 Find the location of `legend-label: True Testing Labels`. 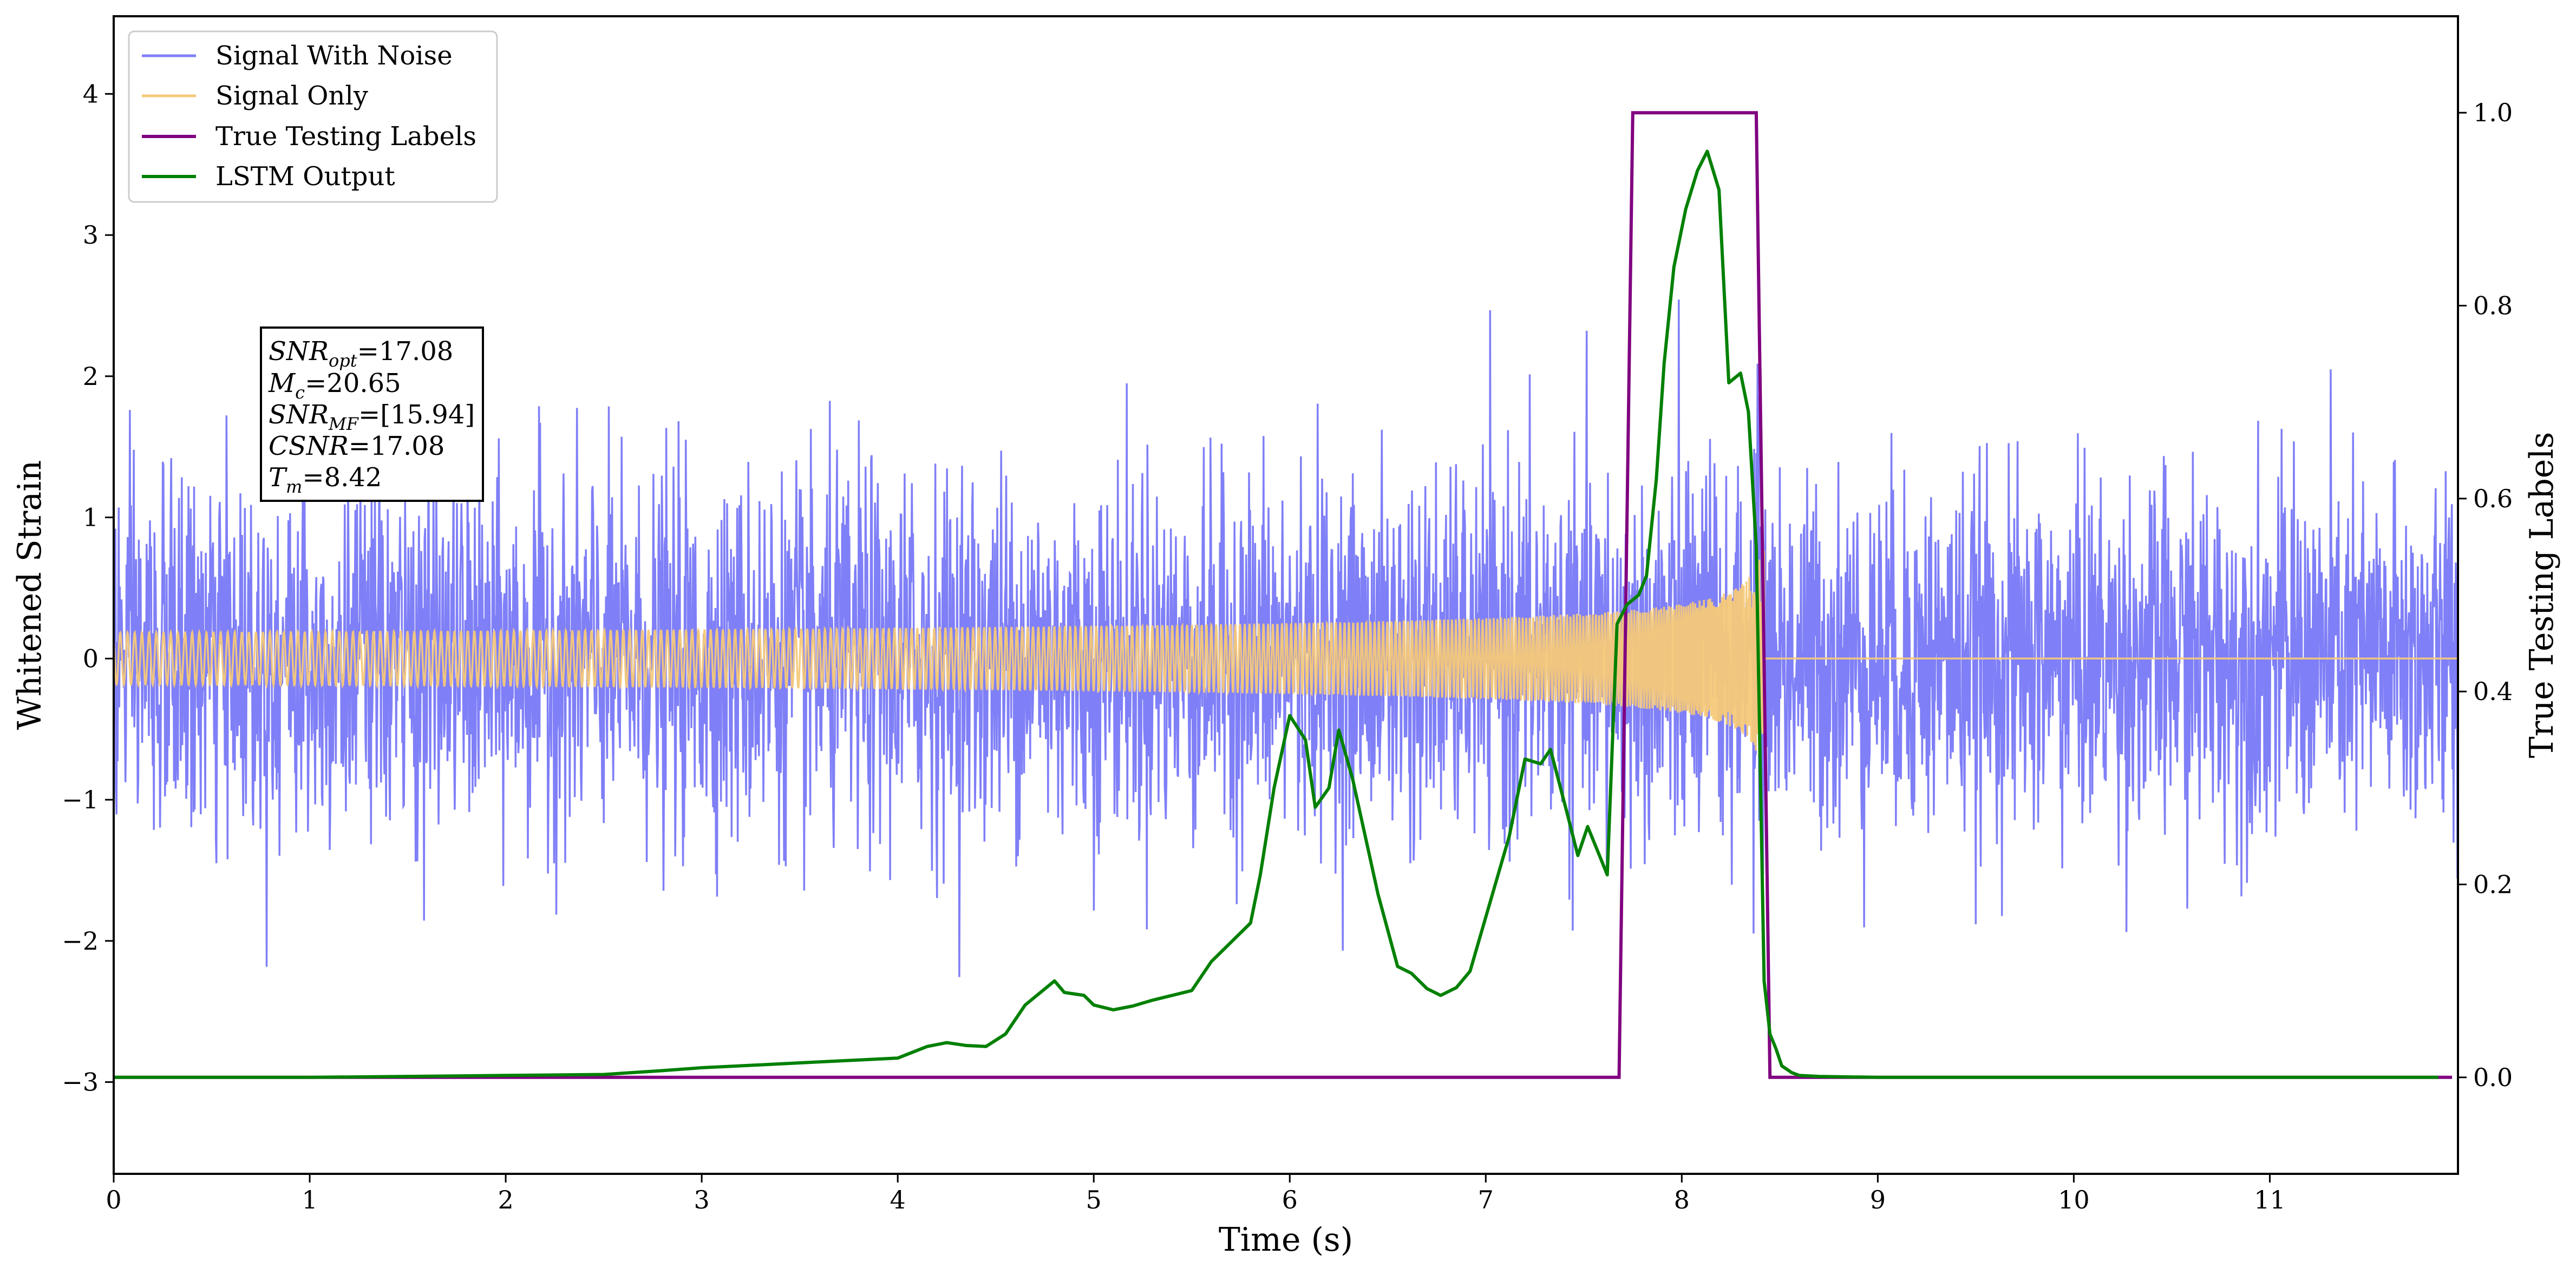

legend-label: True Testing Labels is located at coordinates (345, 136).